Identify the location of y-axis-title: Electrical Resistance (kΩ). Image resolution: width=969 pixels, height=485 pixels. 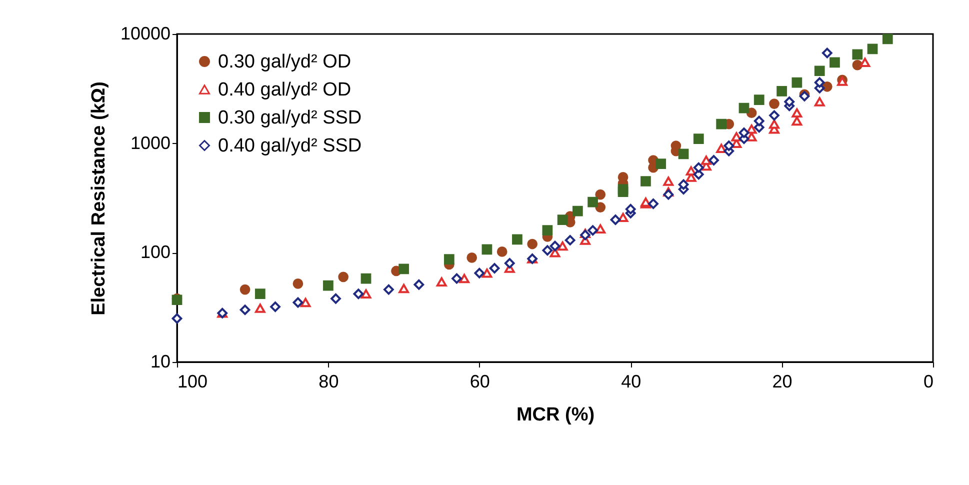
(99, 199).